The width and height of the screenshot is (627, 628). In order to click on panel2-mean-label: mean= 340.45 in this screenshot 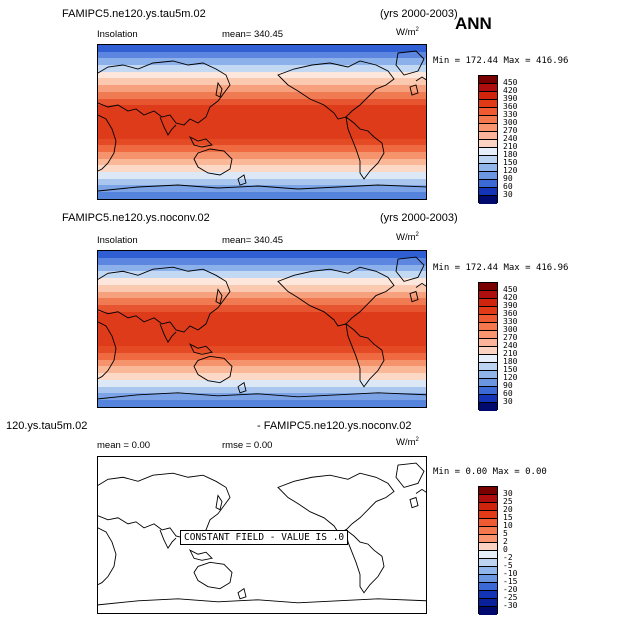, I will do `click(253, 240)`.